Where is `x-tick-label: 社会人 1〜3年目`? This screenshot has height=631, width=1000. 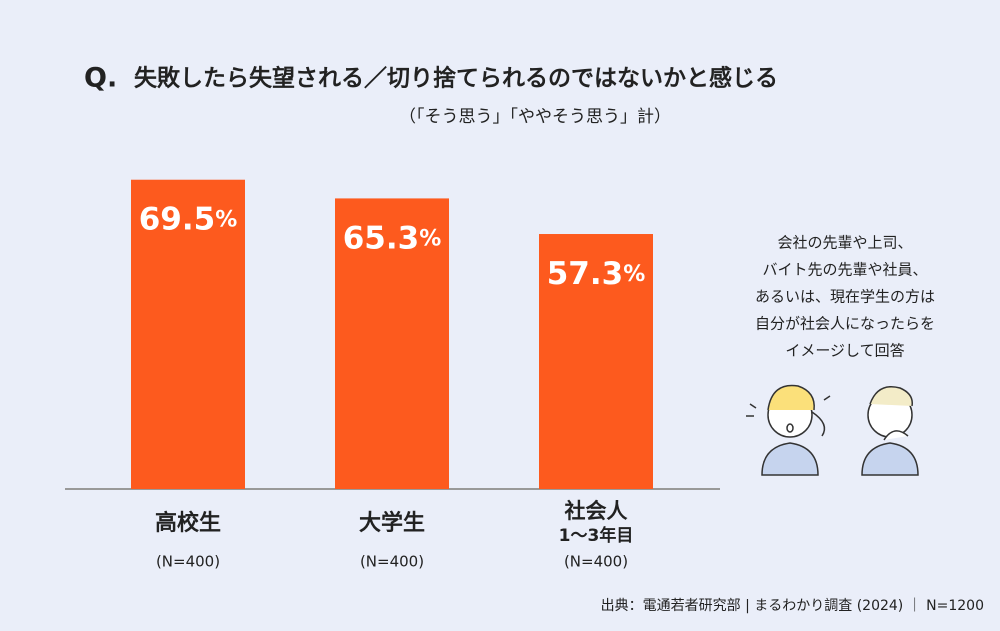 x-tick-label: 社会人 1〜3年目 is located at coordinates (596, 522).